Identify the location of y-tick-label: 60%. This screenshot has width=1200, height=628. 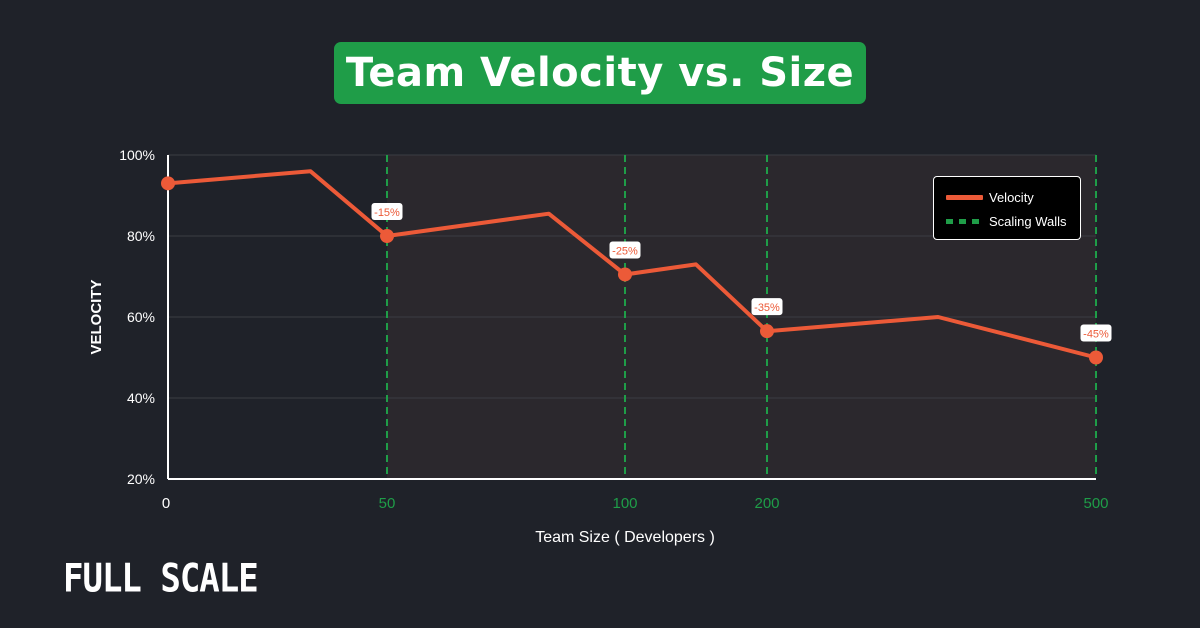
(141, 317).